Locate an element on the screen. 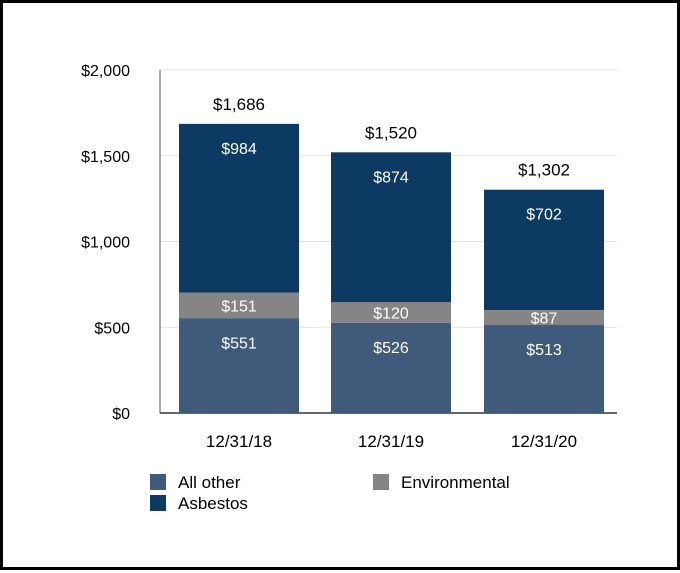  data-label-all-other: $513 is located at coordinates (544, 350).